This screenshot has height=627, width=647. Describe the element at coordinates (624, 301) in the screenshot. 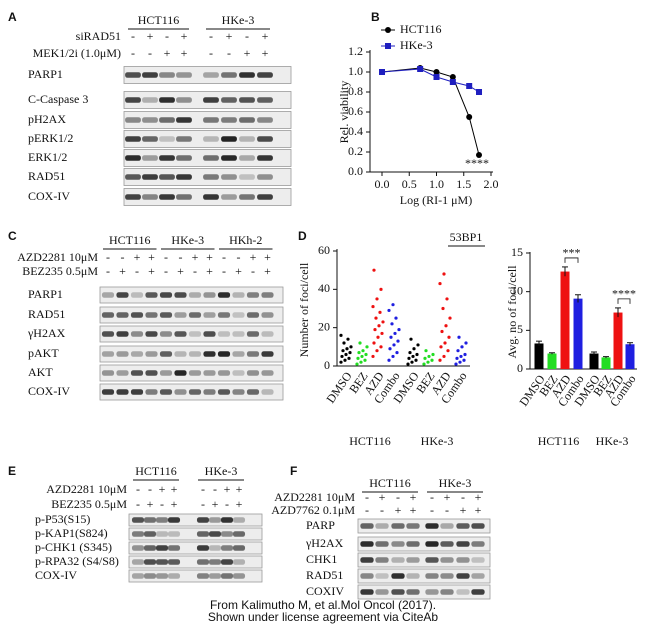

I see `significance-bracket` at that location.